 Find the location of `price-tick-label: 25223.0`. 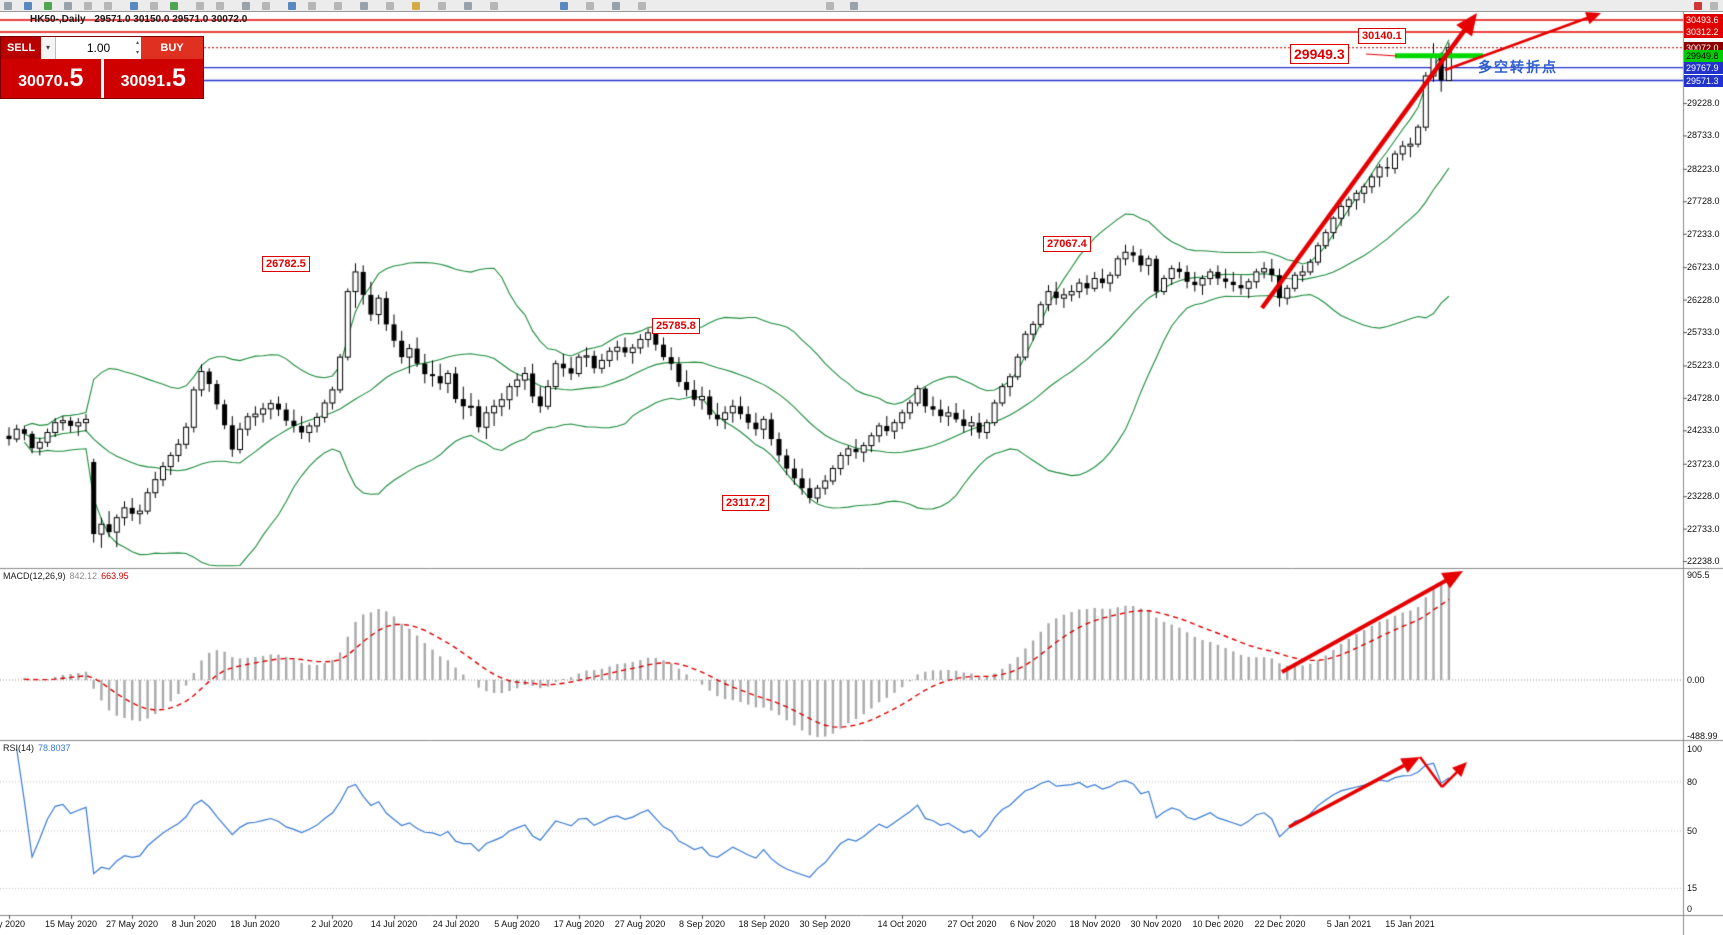

price-tick-label: 25223.0 is located at coordinates (1703, 365).